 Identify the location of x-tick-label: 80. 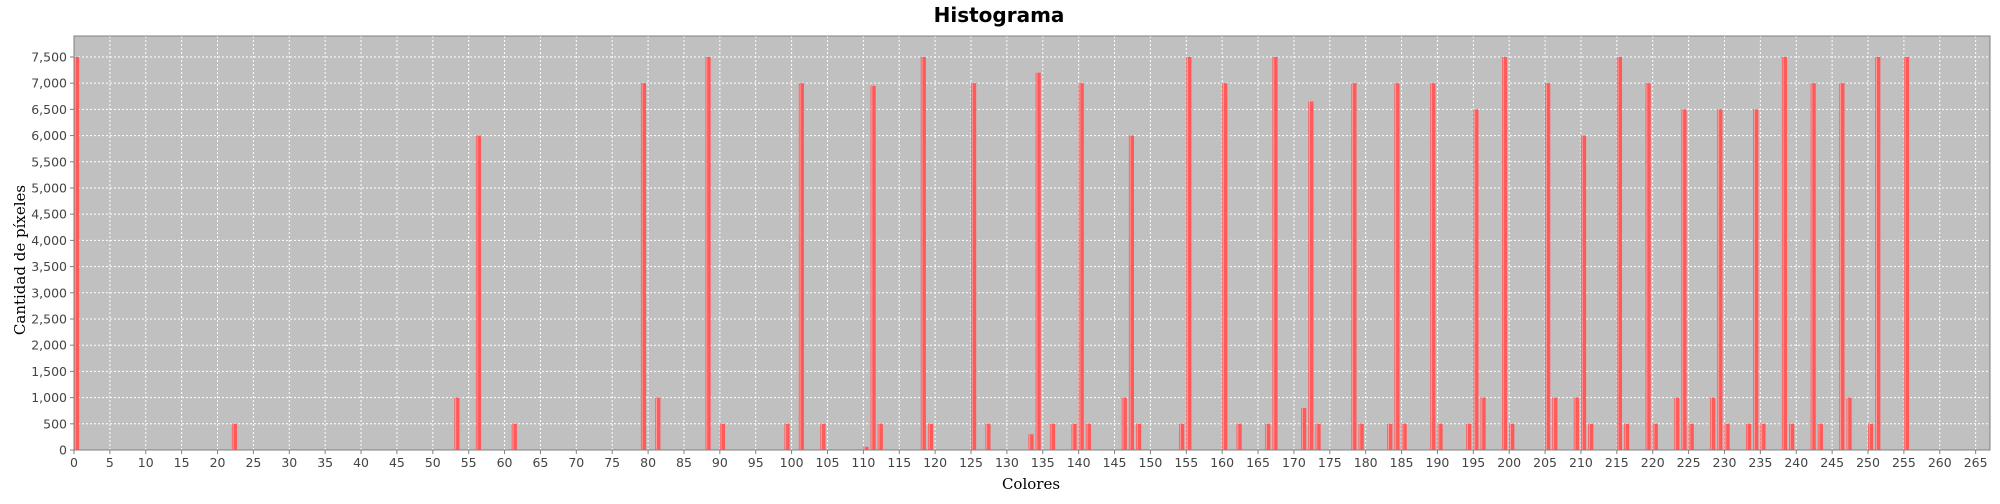
(648, 462).